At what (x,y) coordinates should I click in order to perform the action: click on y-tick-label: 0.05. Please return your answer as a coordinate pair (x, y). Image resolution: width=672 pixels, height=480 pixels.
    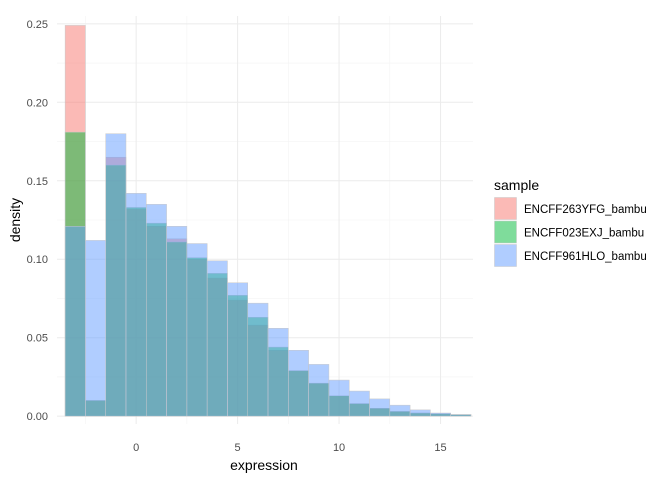
    Looking at the image, I should click on (37, 339).